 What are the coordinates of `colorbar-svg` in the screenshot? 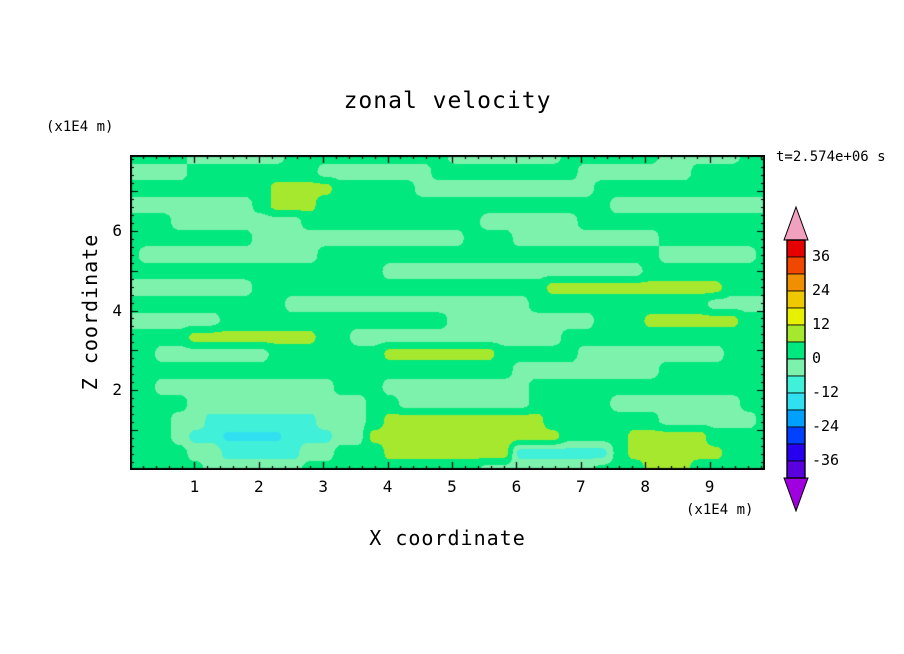 It's located at (796, 359).